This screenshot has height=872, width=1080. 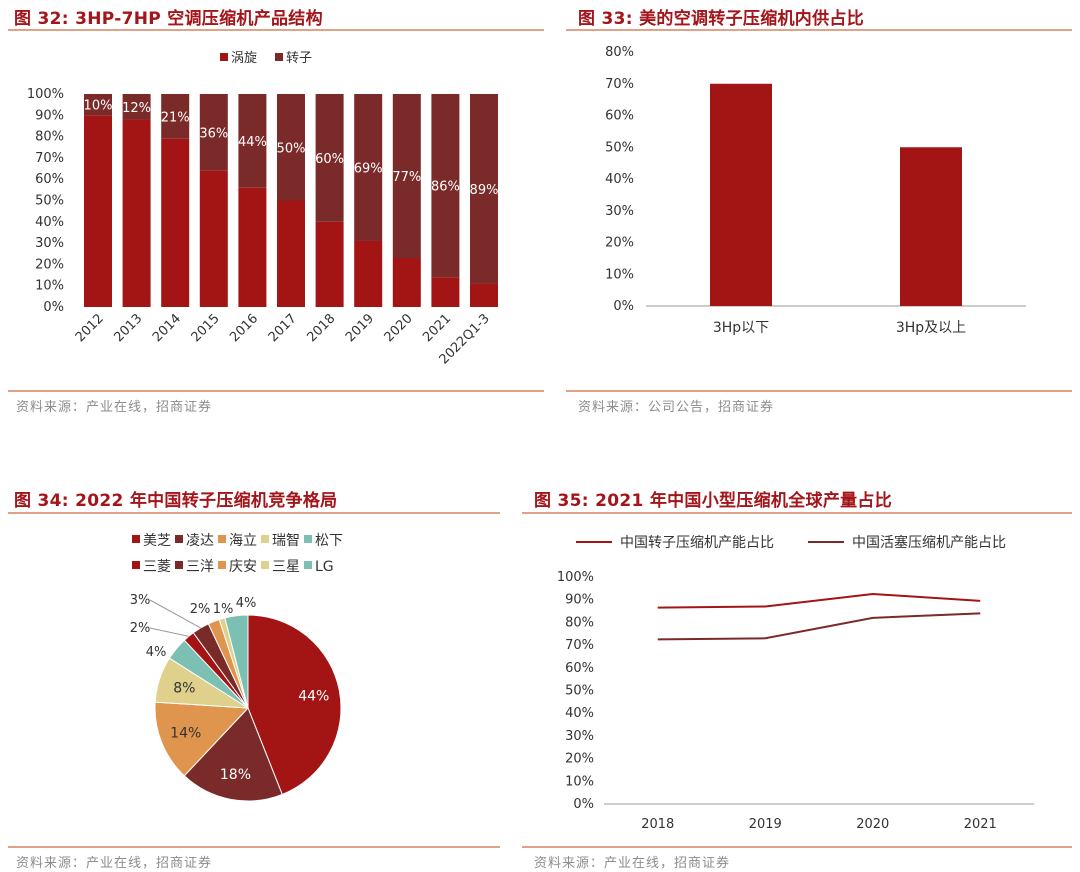 What do you see at coordinates (244, 58) in the screenshot?
I see `fig32-legend-label-scroll: 涡旋` at bounding box center [244, 58].